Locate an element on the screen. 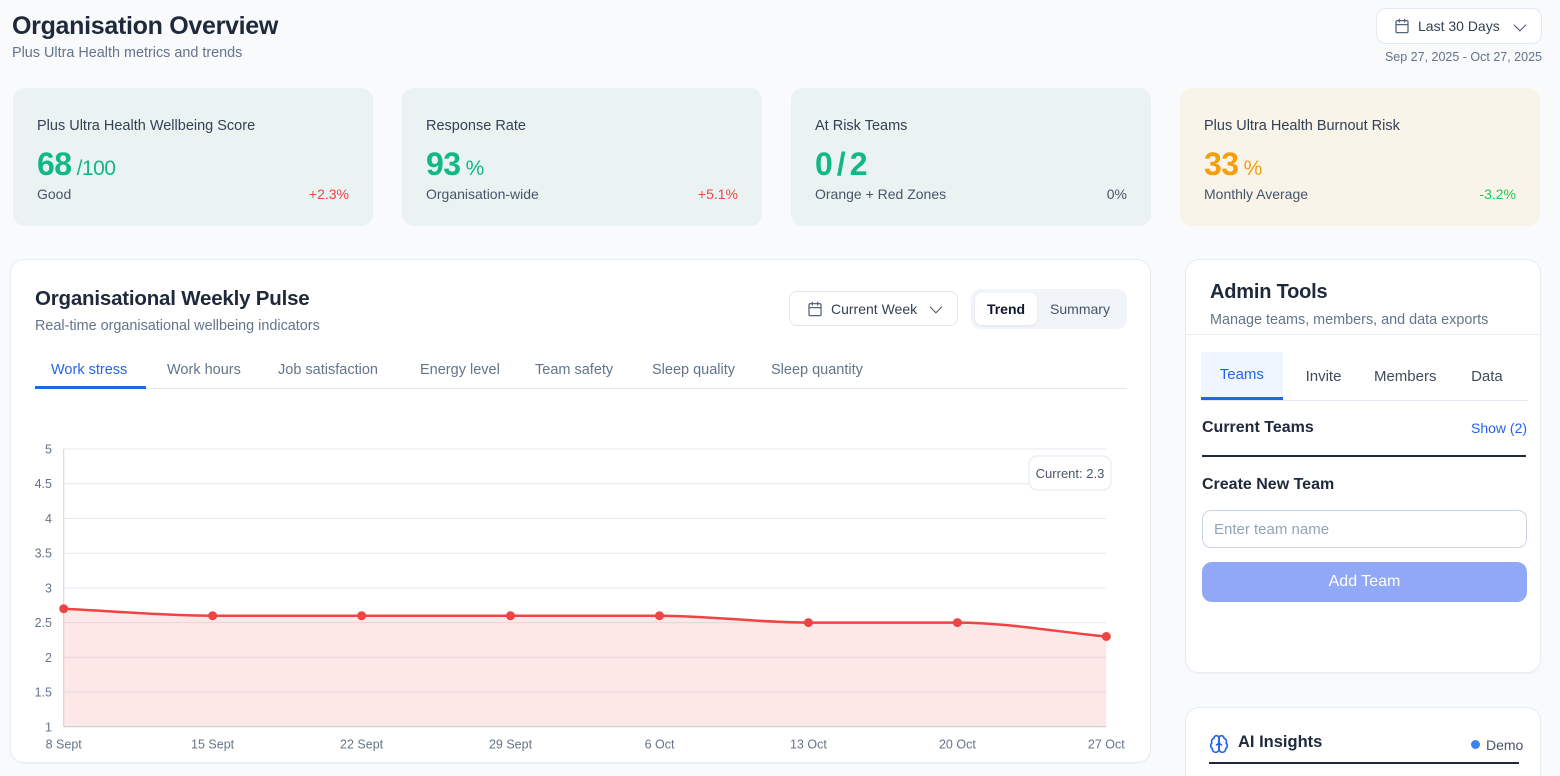 The height and width of the screenshot is (776, 1560). svg-text: 2 is located at coordinates (48, 658).